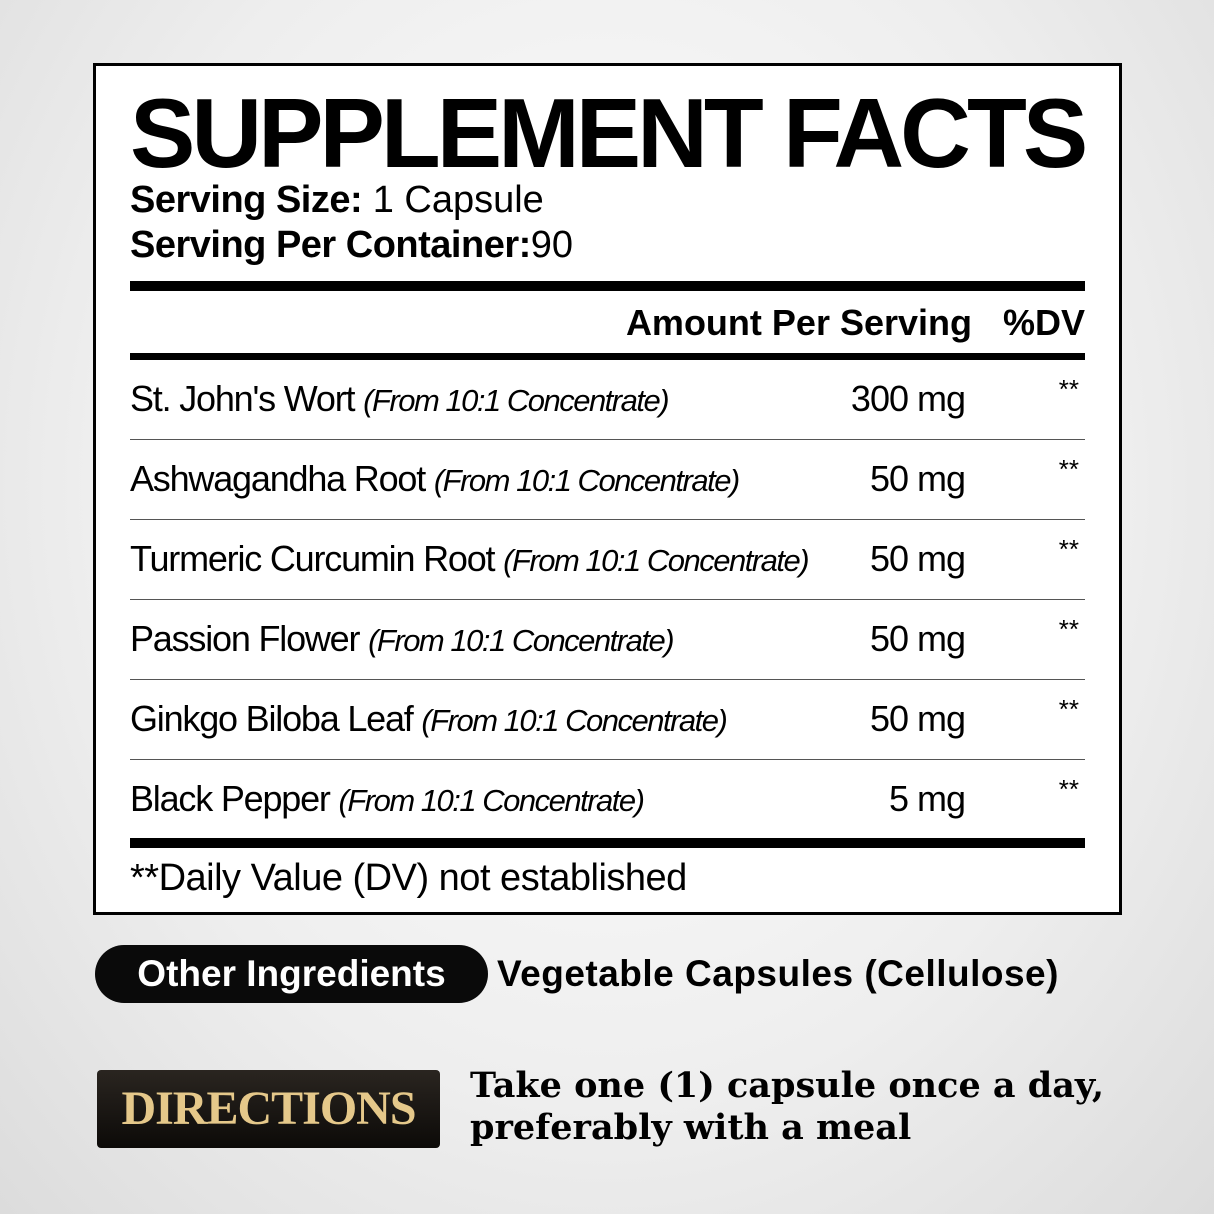 The image size is (1214, 1214). Describe the element at coordinates (272, 718) in the screenshot. I see `ingredient-name: Ginkgo Biloba Leaf` at that location.